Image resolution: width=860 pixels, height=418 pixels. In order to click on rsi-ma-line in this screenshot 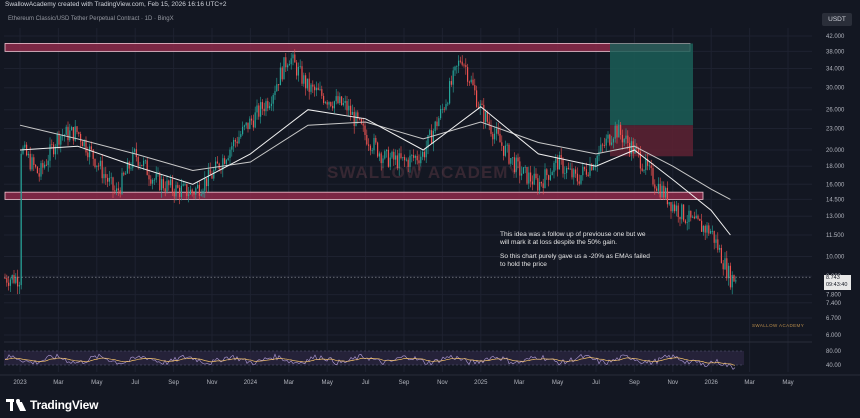, I will do `click(370, 361)`.